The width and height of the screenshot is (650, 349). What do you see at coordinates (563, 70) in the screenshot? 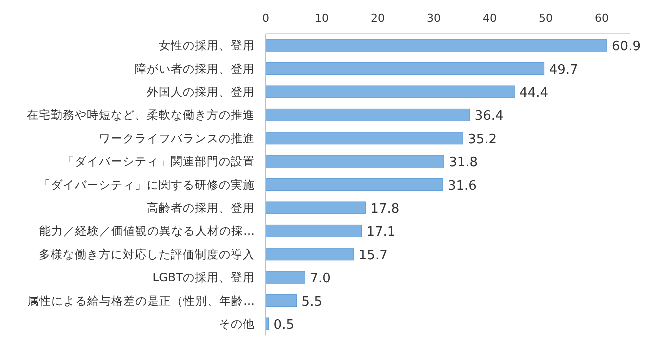
I see `data-label: 49.7` at bounding box center [563, 70].